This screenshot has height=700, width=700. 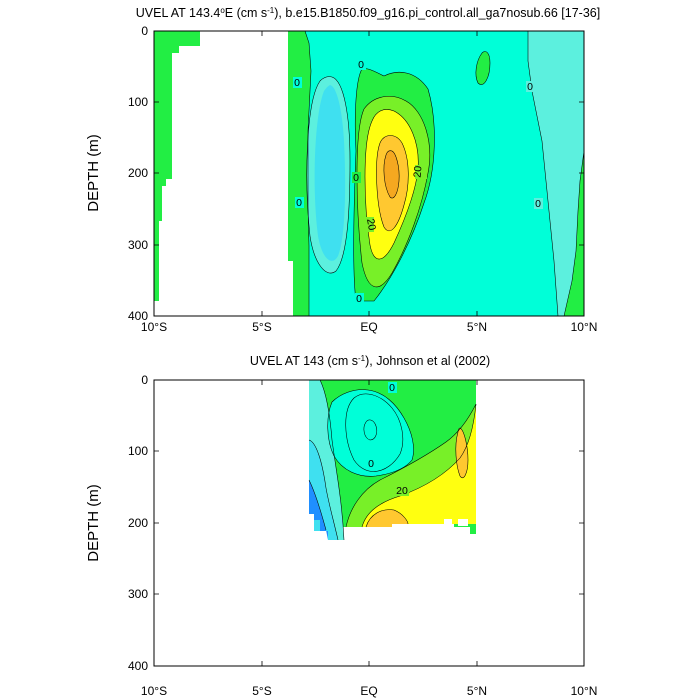 What do you see at coordinates (573, 233) in the screenshot?
I see `panel-1-contour-far-east` at bounding box center [573, 233].